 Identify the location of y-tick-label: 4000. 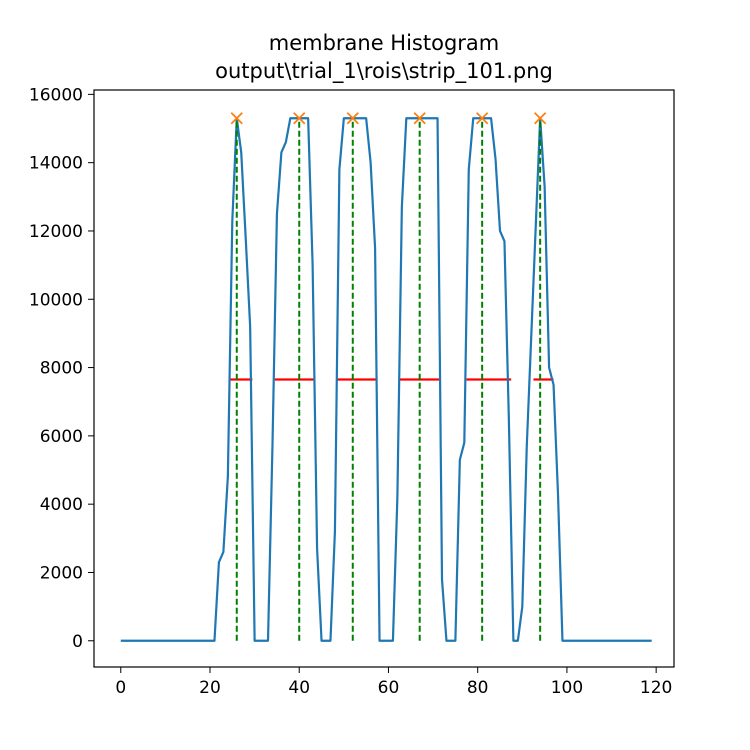
(61, 505).